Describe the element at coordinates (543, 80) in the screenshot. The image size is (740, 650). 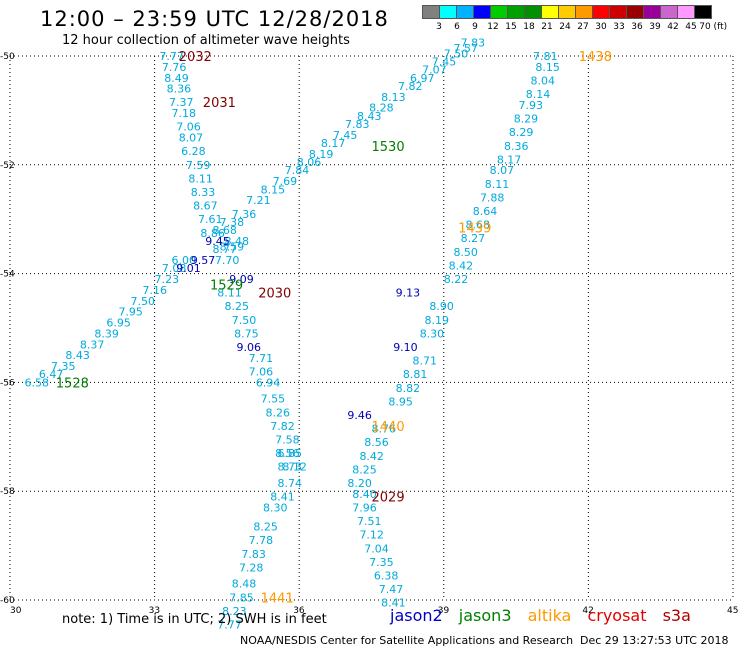
I see `wave-height-value: 8.04` at that location.